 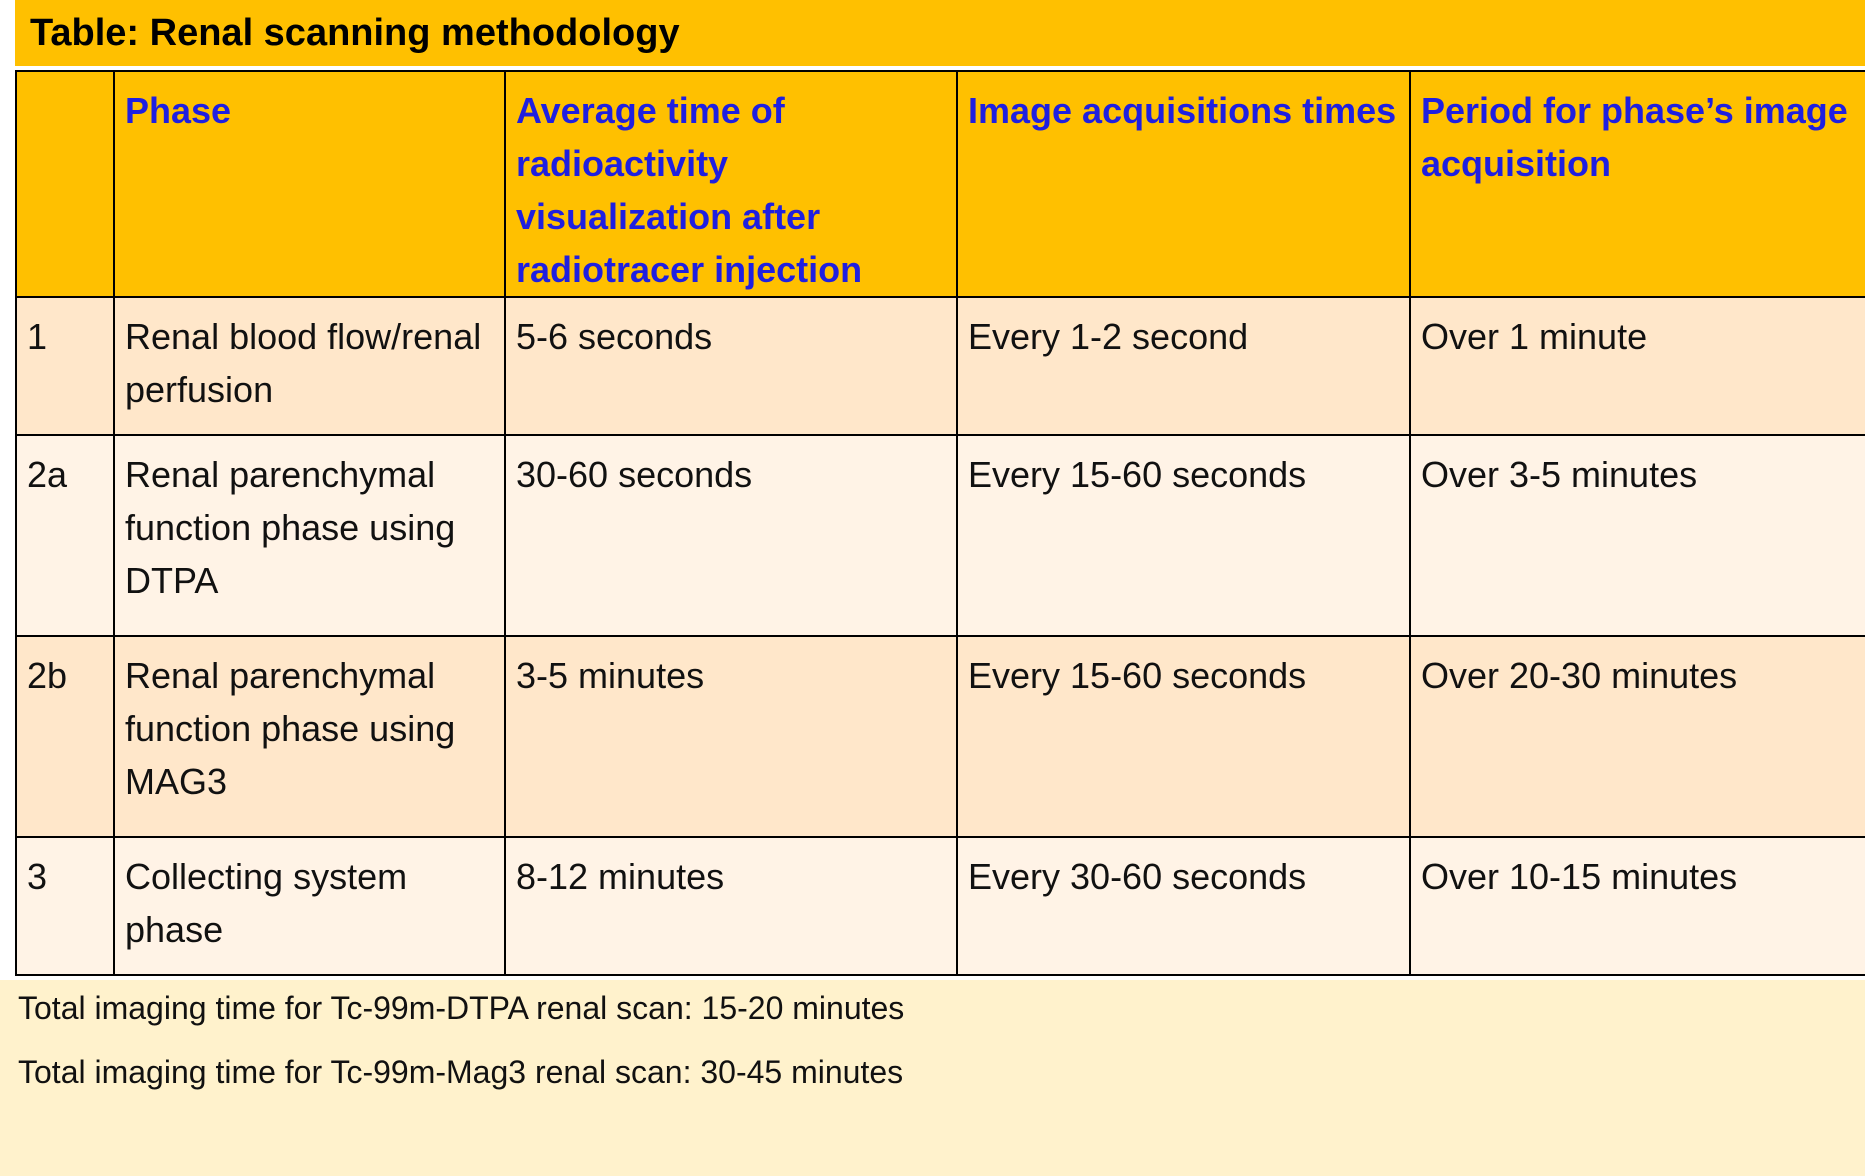 I want to click on cell-acquisition-period: Over 20-30 minutes, so click(x=1637, y=736).